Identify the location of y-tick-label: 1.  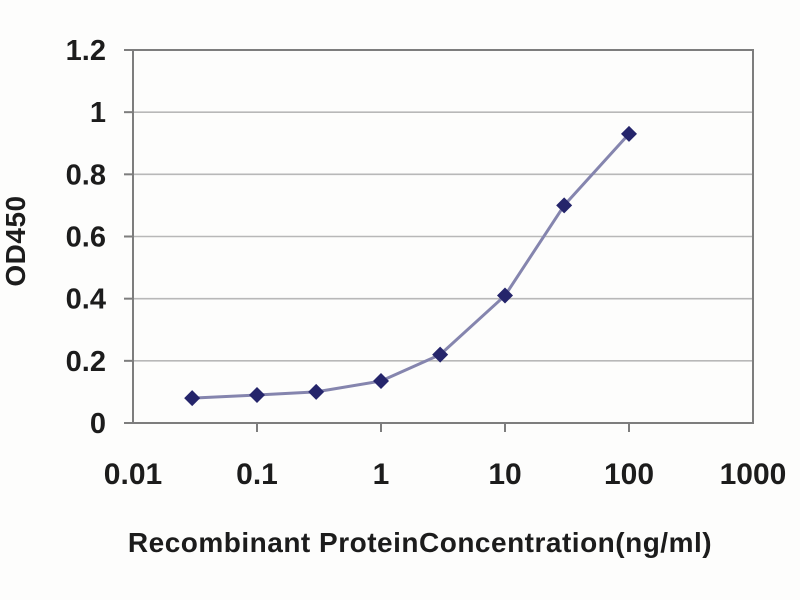
(98, 113).